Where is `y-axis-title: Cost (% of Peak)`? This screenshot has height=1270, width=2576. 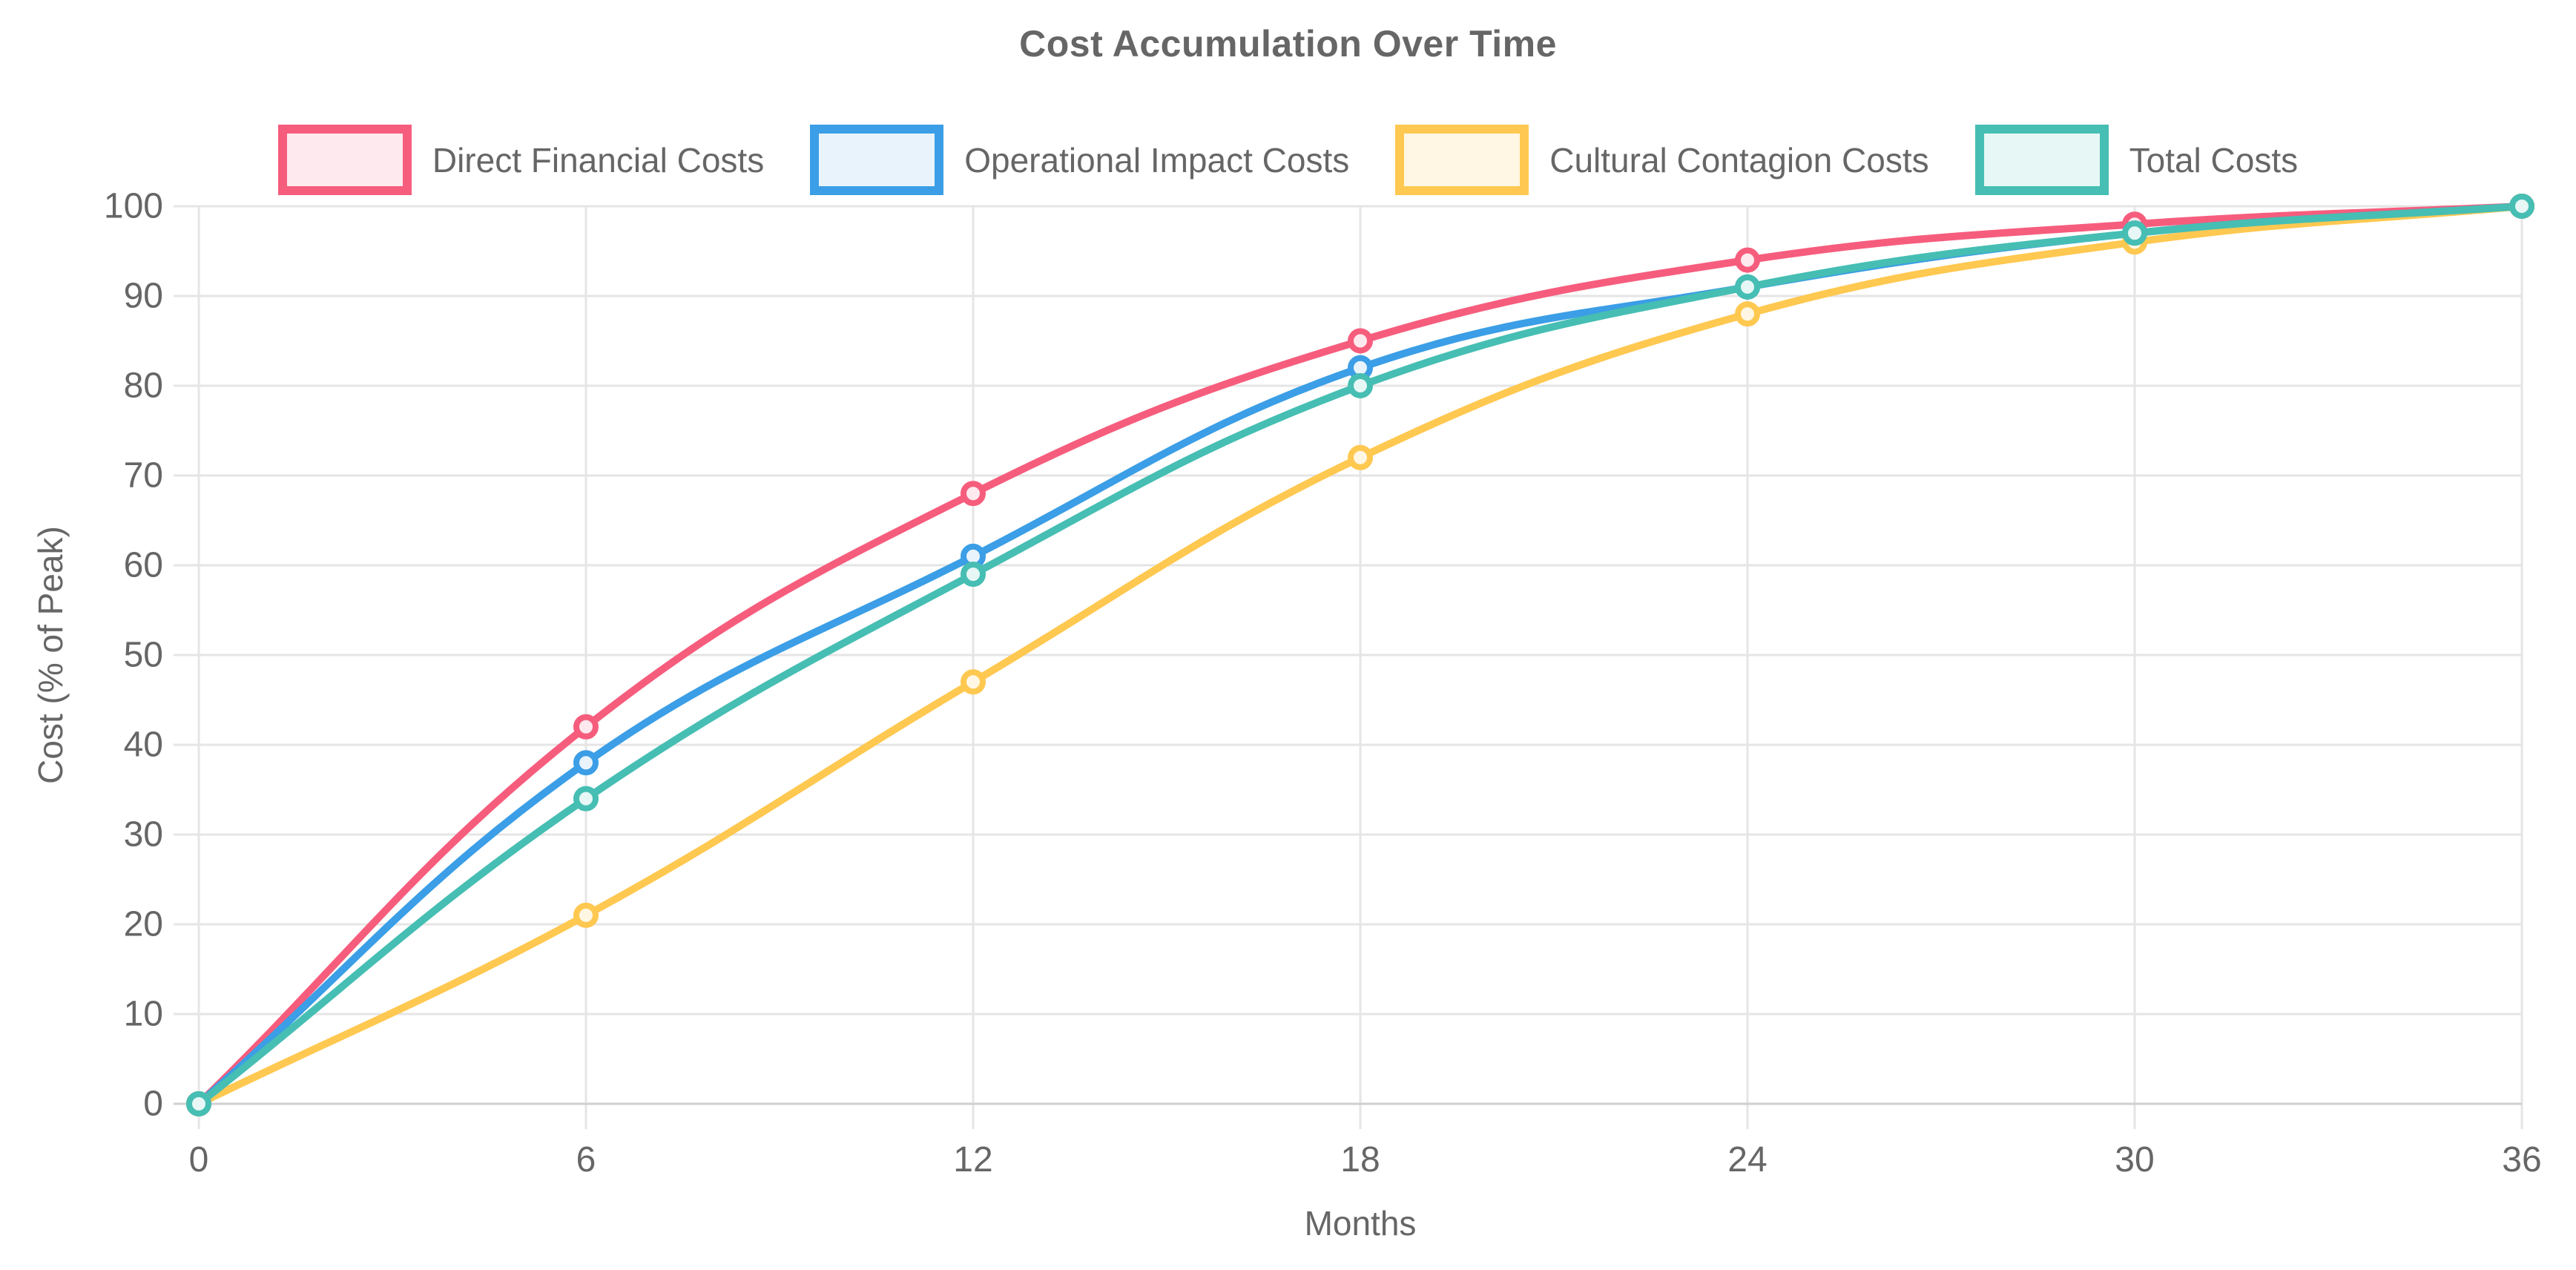 y-axis-title: Cost (% of Peak) is located at coordinates (50, 655).